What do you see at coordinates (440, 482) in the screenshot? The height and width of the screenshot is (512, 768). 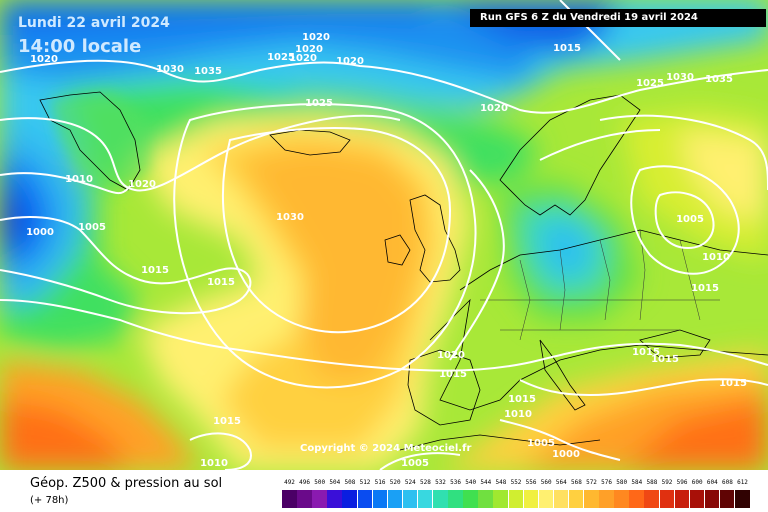 I see `legend-value: 532` at bounding box center [440, 482].